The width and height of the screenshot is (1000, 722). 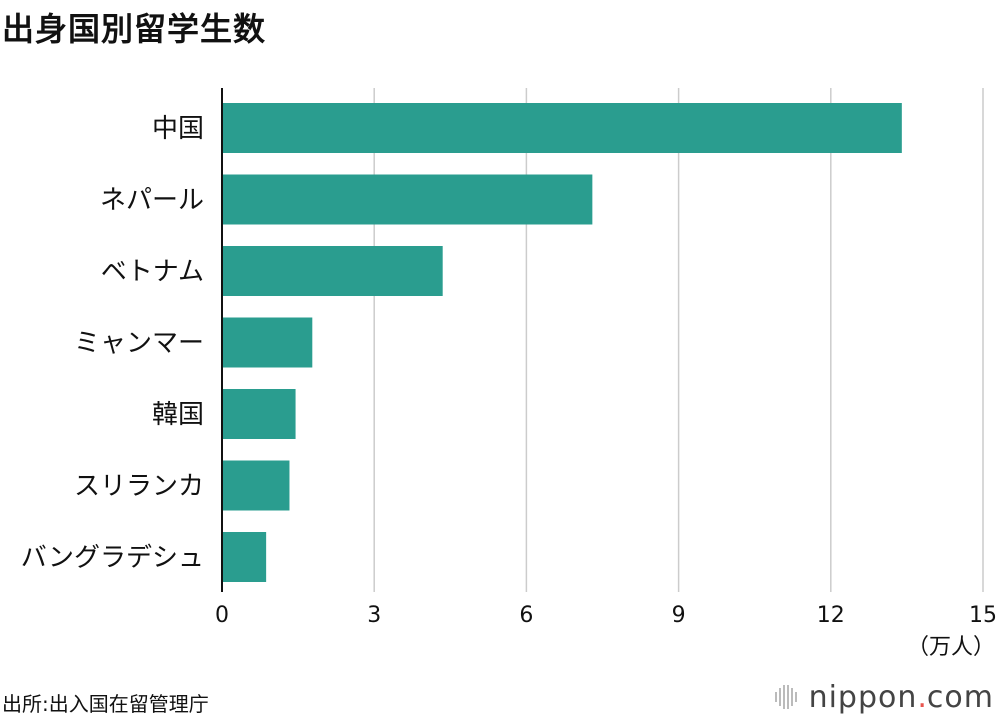 I want to click on x-tick-label: 9, so click(x=679, y=615).